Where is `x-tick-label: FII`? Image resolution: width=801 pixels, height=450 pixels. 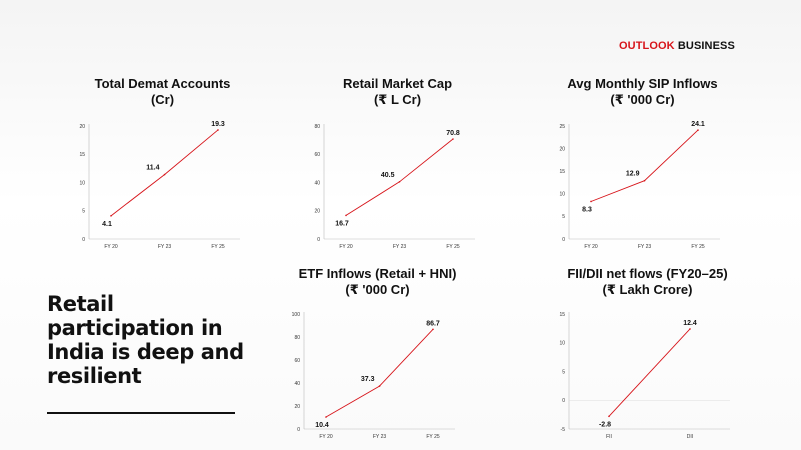
x-tick-label: FII is located at coordinates (609, 437).